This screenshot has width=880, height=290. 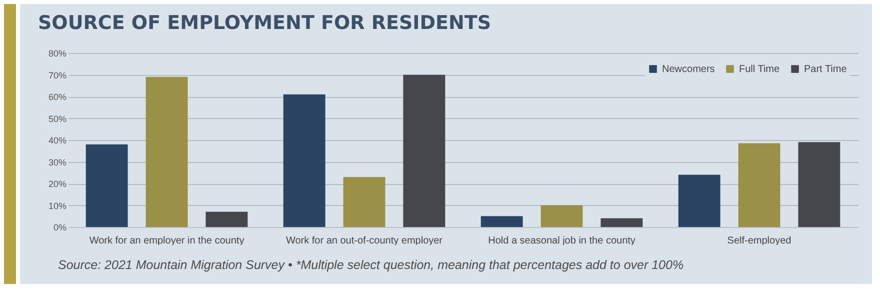 I want to click on y-tick-label: 10%, so click(x=57, y=205).